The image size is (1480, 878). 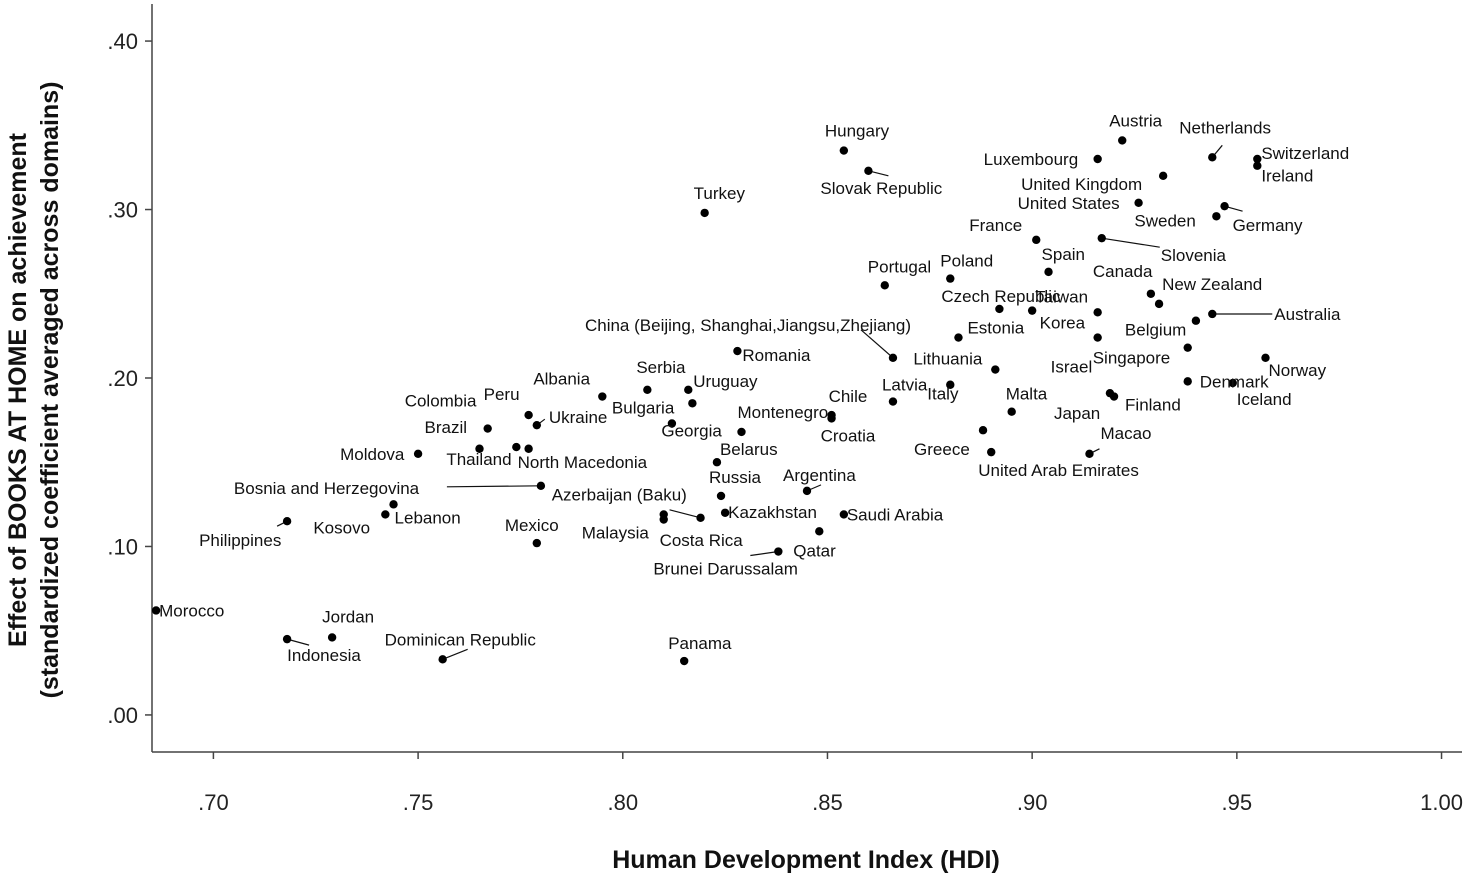 I want to click on leader-line-brunei-darussalam, so click(x=764, y=553).